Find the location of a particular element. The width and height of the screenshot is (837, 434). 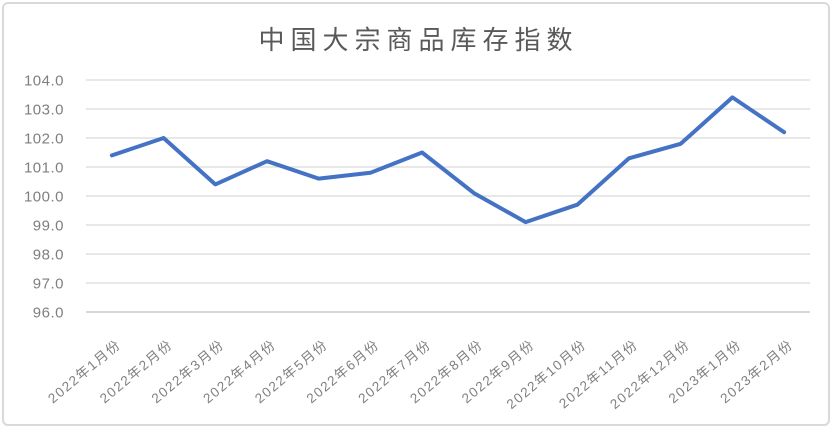

y-axis-tick-label: 99.0 is located at coordinates (48, 226).